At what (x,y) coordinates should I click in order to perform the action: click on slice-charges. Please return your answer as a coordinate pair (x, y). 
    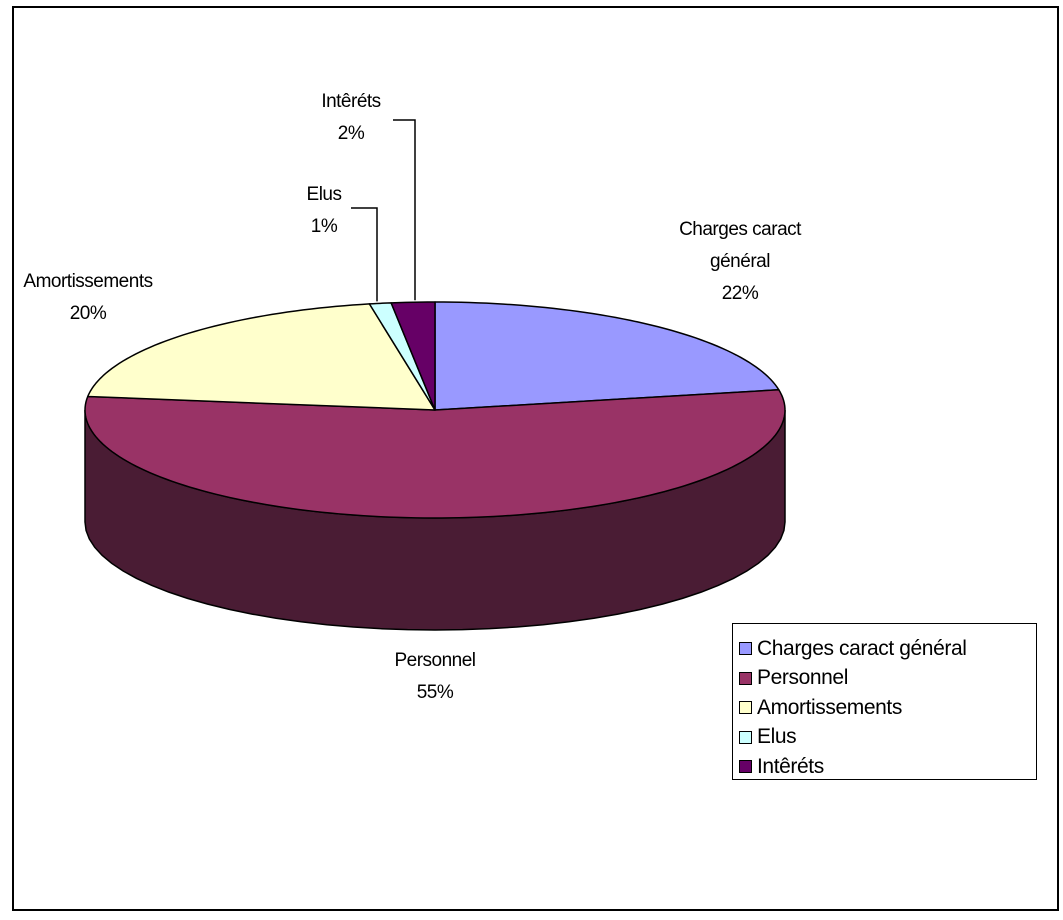
    Looking at the image, I should click on (607, 356).